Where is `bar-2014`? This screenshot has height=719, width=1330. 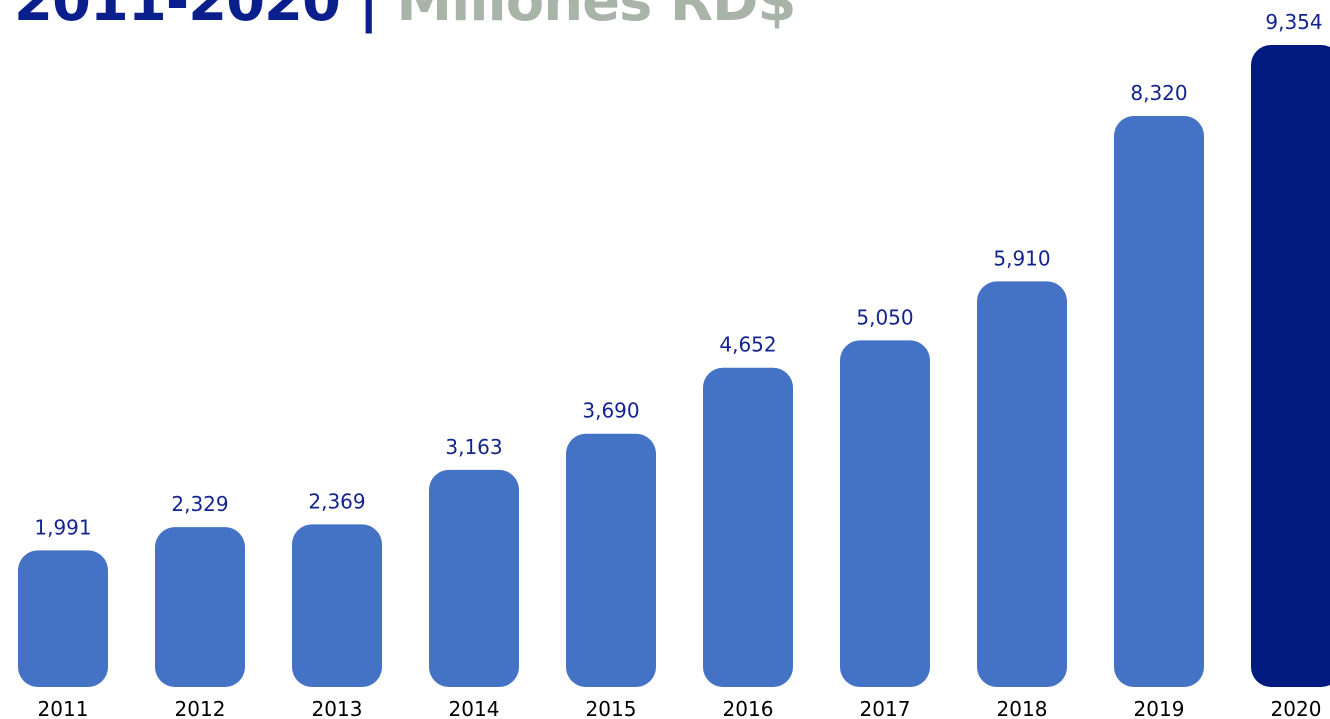 bar-2014 is located at coordinates (474, 578).